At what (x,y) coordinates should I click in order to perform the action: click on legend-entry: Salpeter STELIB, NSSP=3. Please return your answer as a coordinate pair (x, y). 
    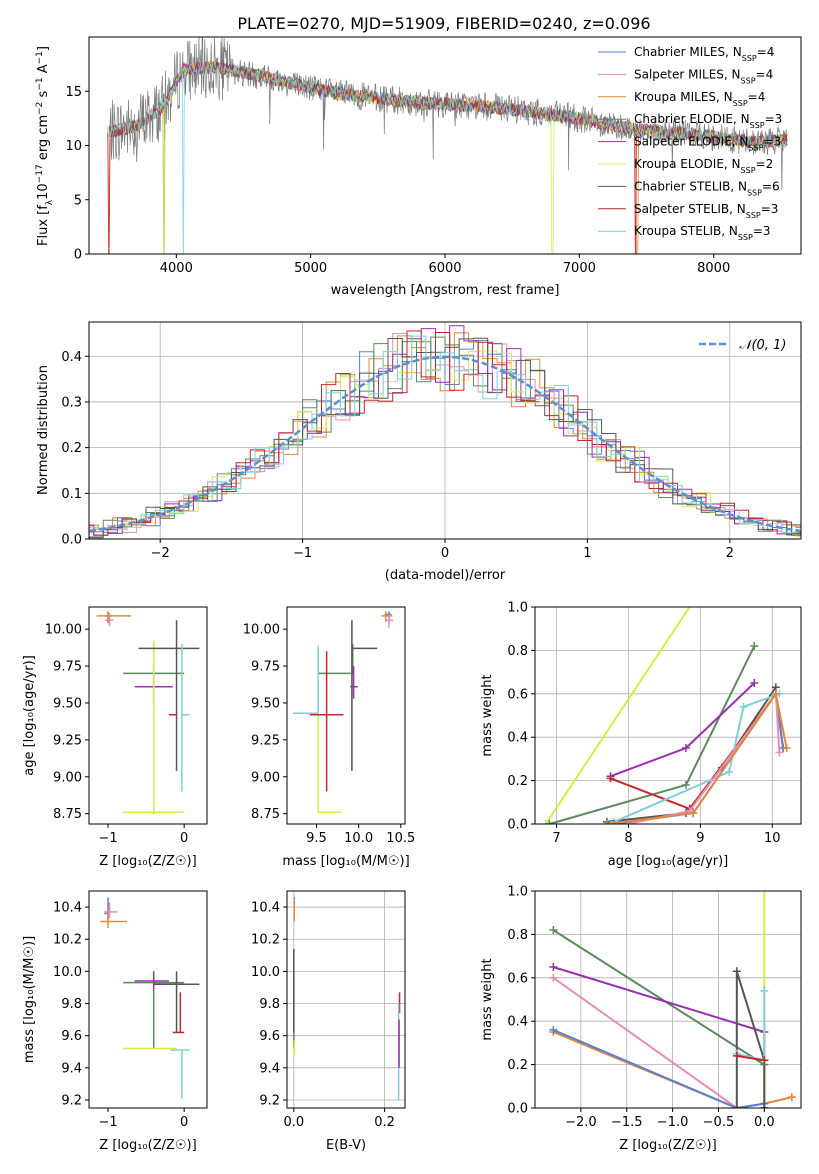
    Looking at the image, I should click on (706, 211).